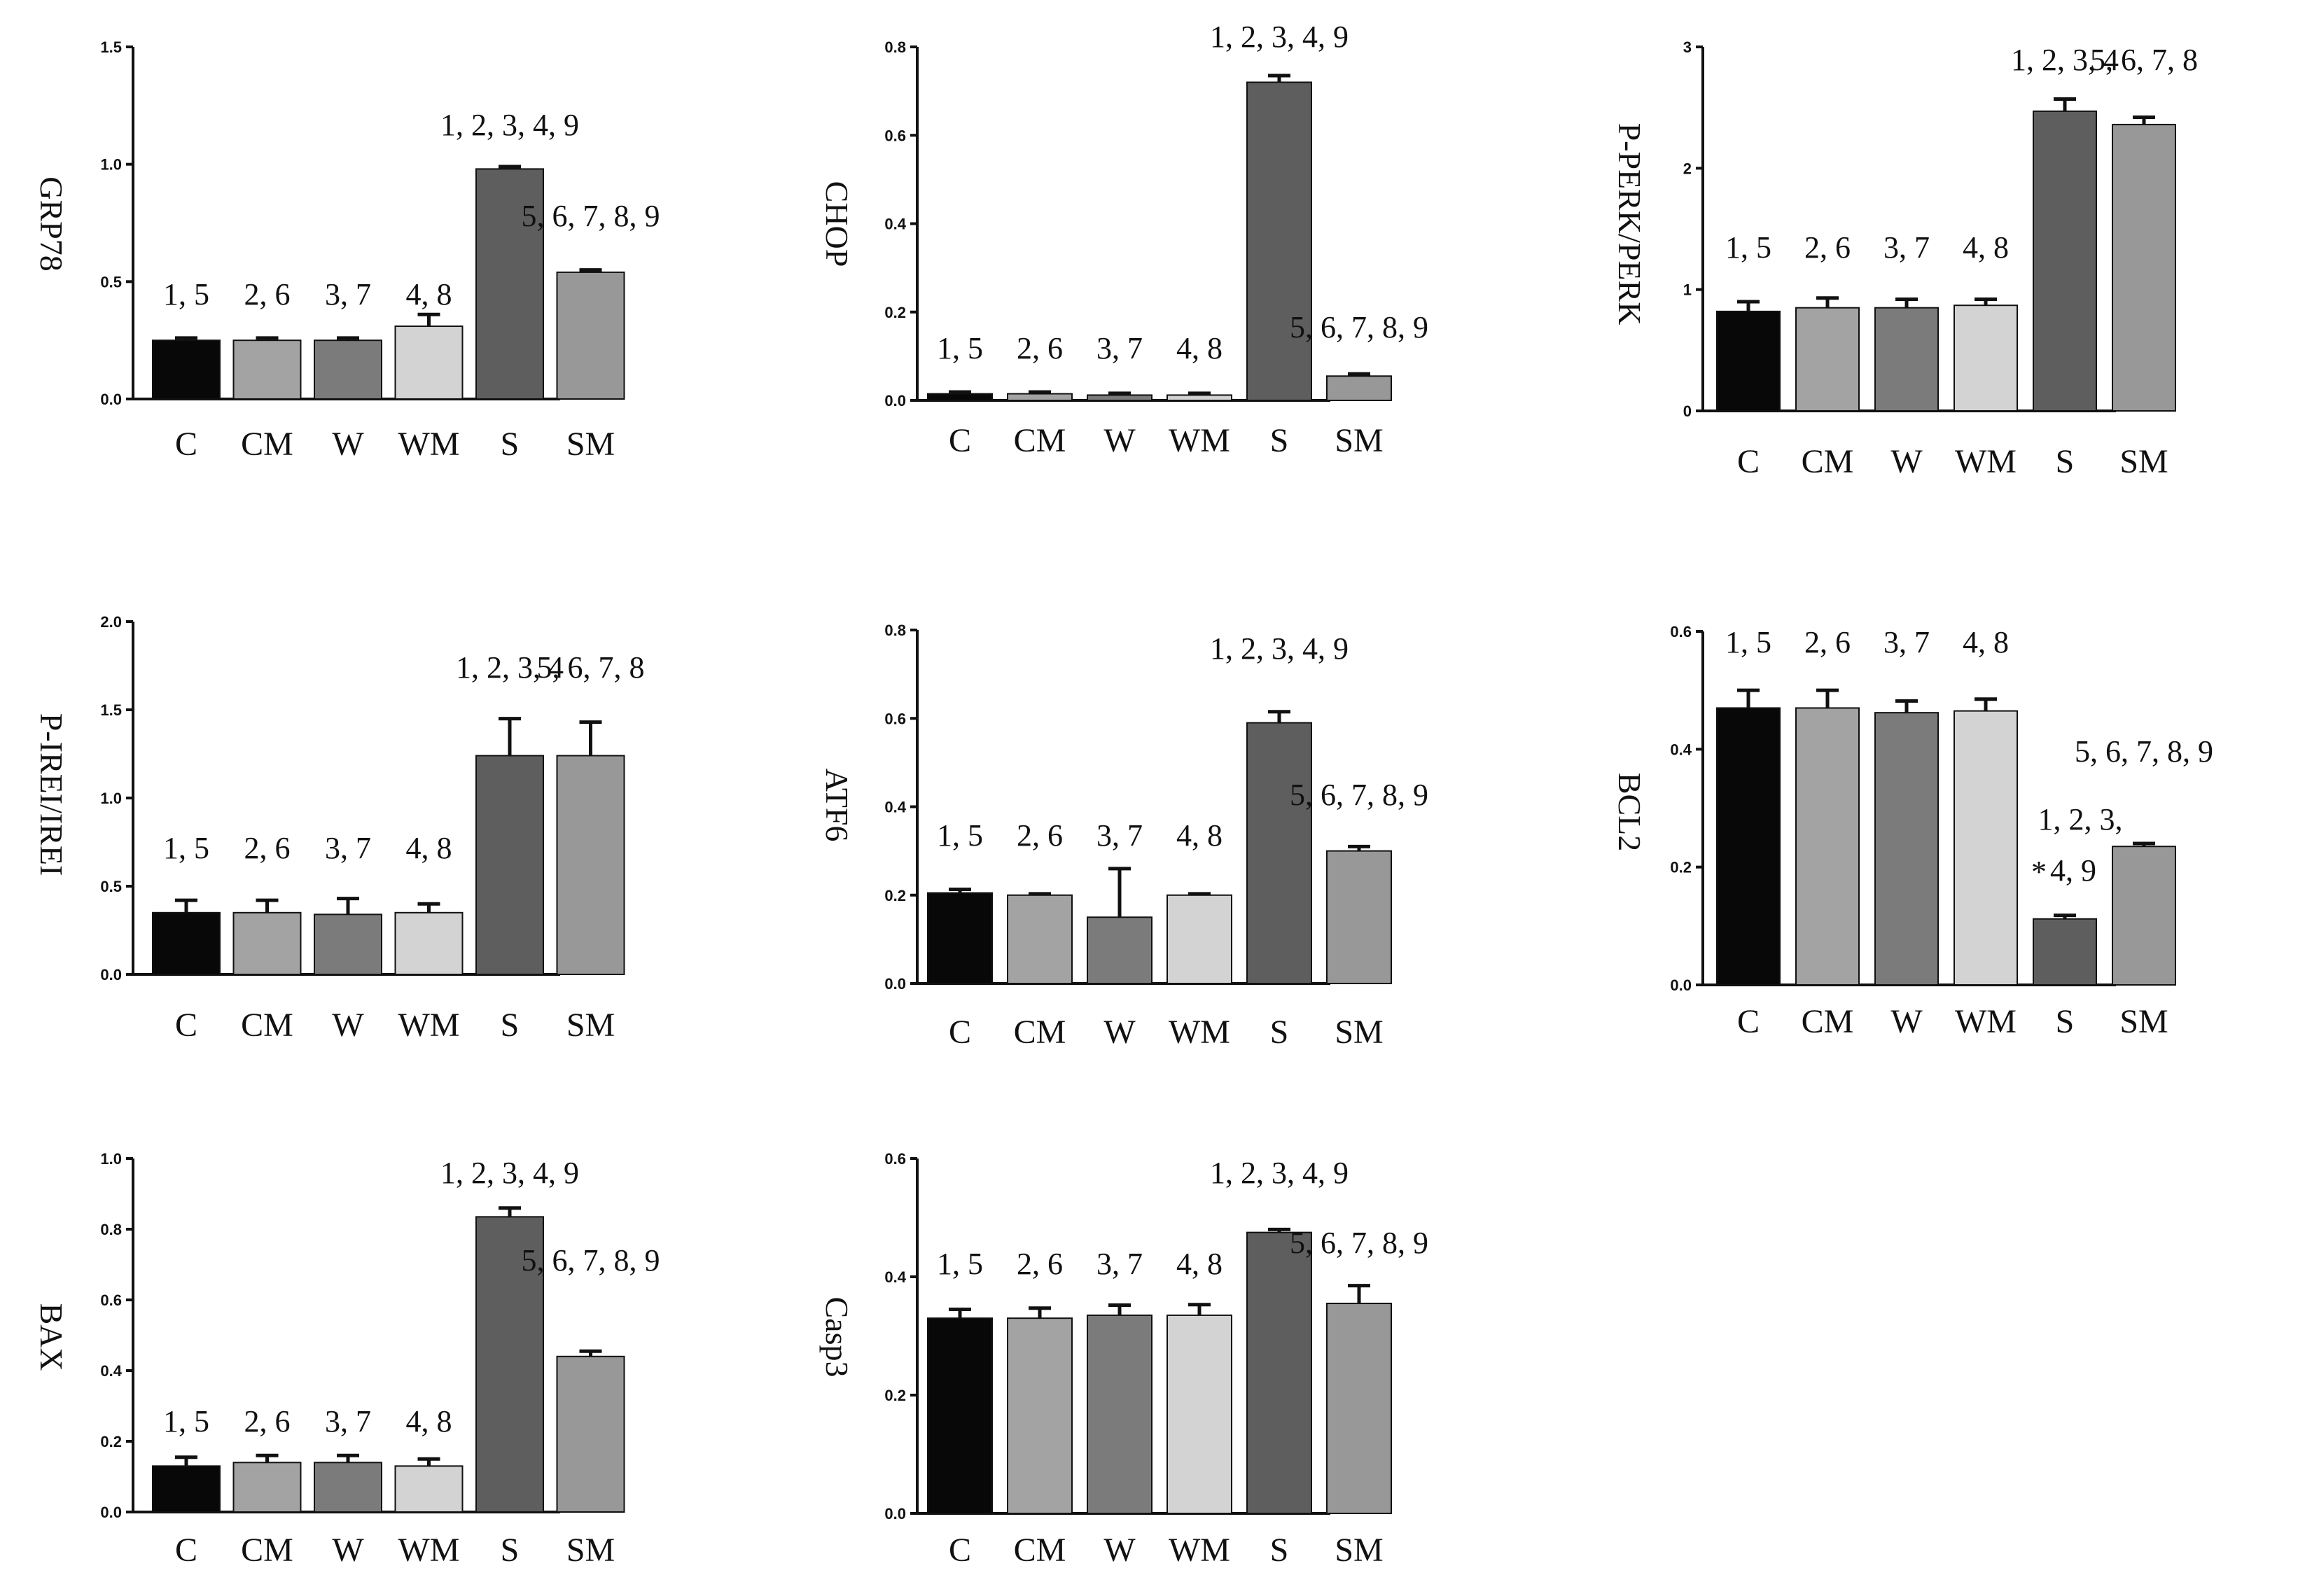 This screenshot has width=2319, height=1596. Describe the element at coordinates (895, 1395) in the screenshot. I see `y-tick-label: 0.2` at that location.